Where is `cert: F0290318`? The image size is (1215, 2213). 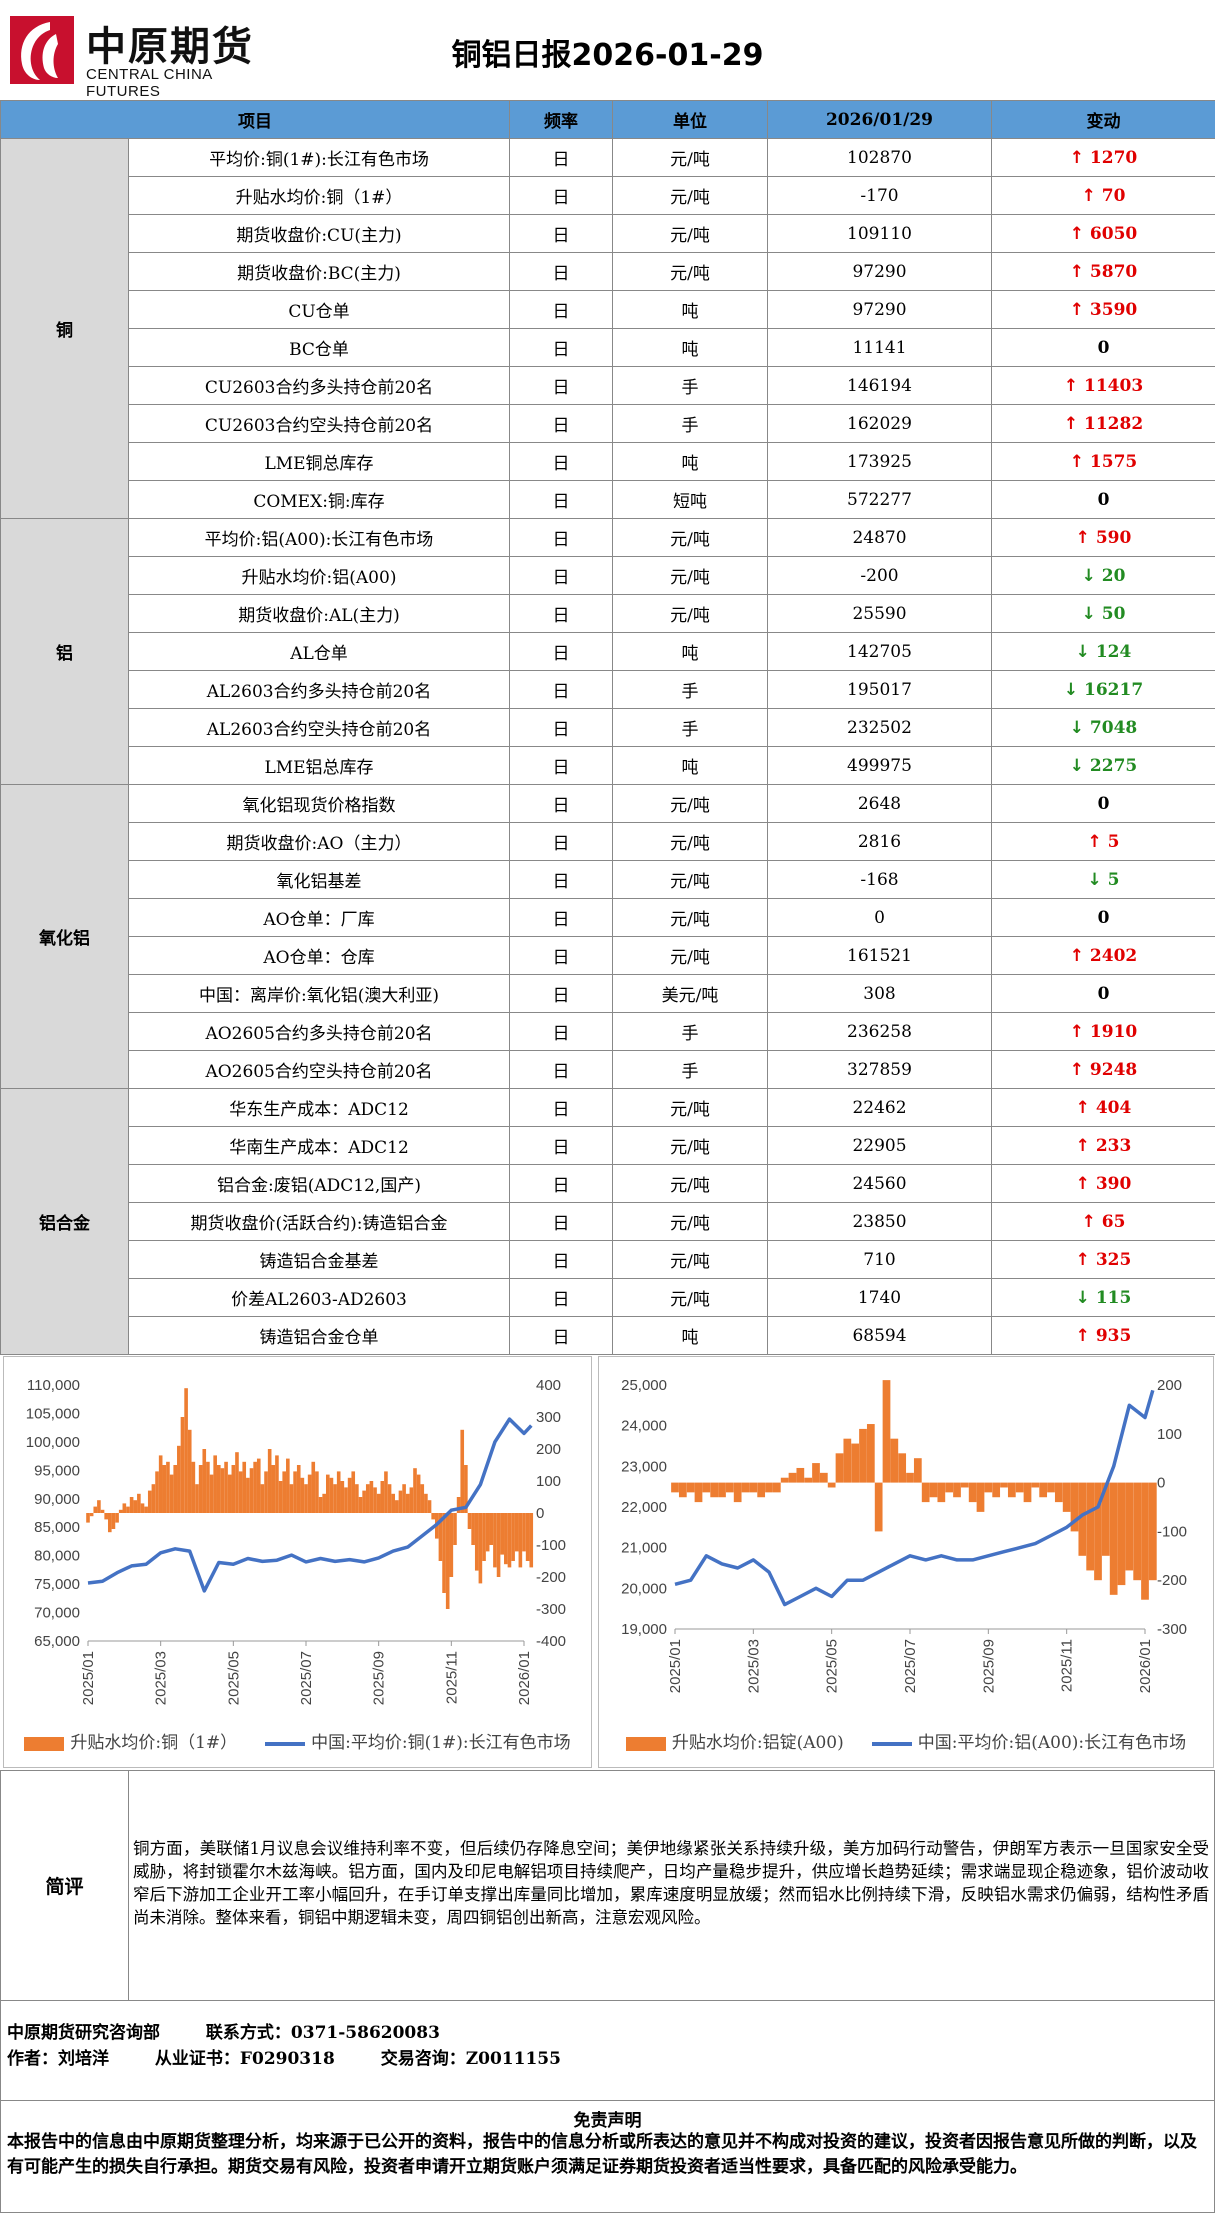
cert: F0290318 is located at coordinates (287, 2059).